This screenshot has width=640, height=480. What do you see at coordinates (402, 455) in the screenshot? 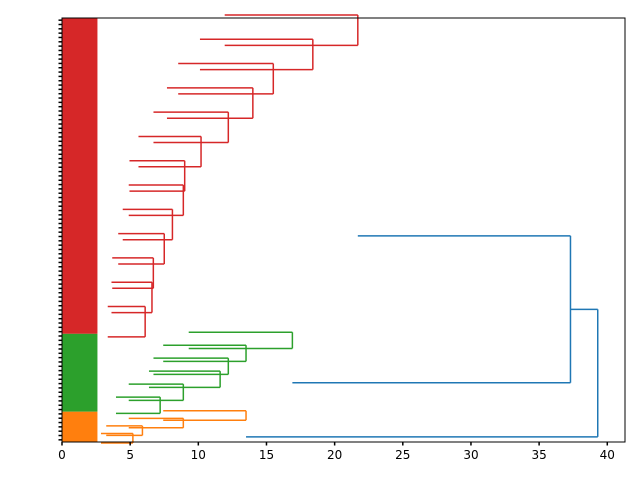
I see `x-tick-label: 25` at bounding box center [402, 455].